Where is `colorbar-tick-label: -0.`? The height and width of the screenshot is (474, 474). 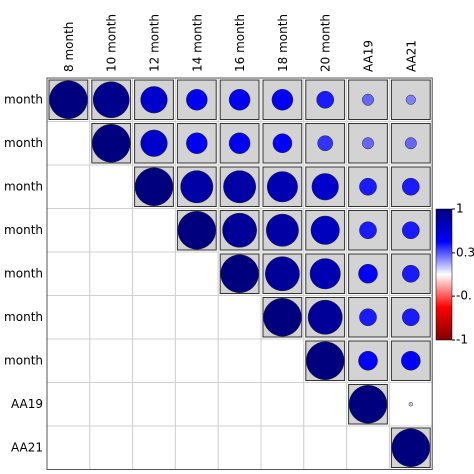
colorbar-tick-label: -0. is located at coordinates (464, 296).